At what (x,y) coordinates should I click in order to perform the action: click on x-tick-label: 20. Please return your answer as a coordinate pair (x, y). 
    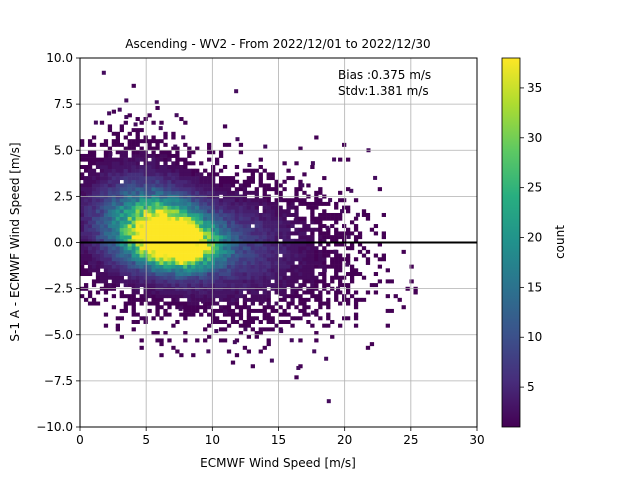
    Looking at the image, I should click on (344, 440).